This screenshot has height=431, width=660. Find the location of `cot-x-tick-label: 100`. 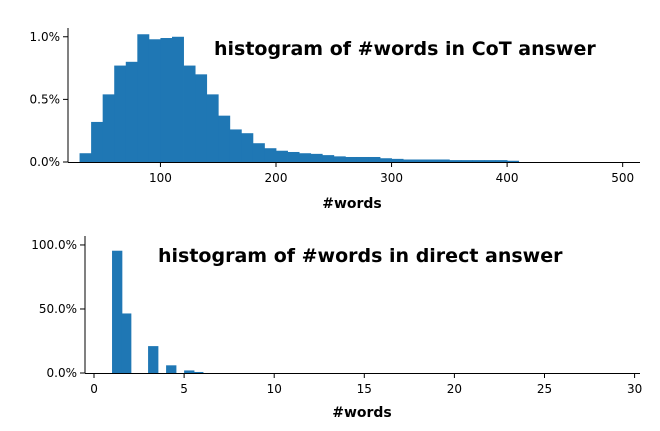

cot-x-tick-label: 100 is located at coordinates (160, 178).